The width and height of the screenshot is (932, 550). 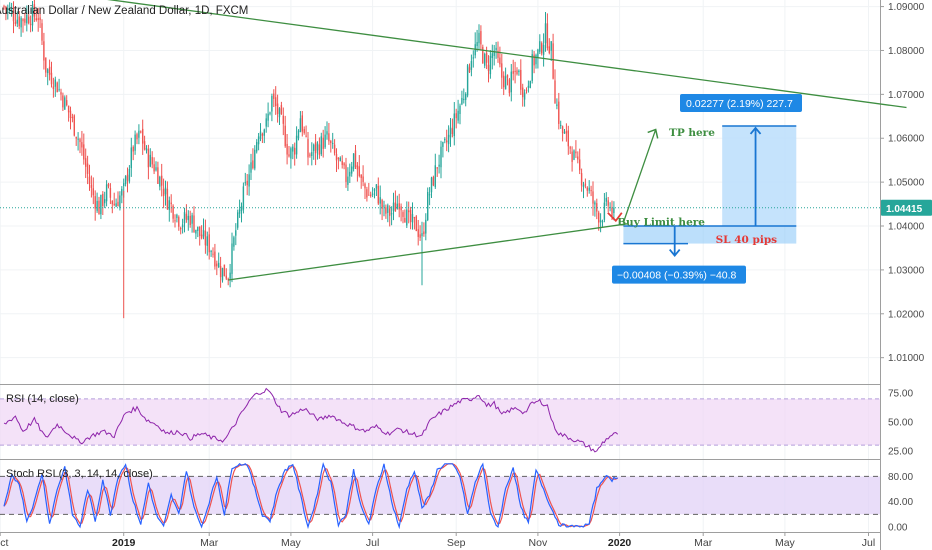 What do you see at coordinates (538, 543) in the screenshot?
I see `time-tick-label: Nov` at bounding box center [538, 543].